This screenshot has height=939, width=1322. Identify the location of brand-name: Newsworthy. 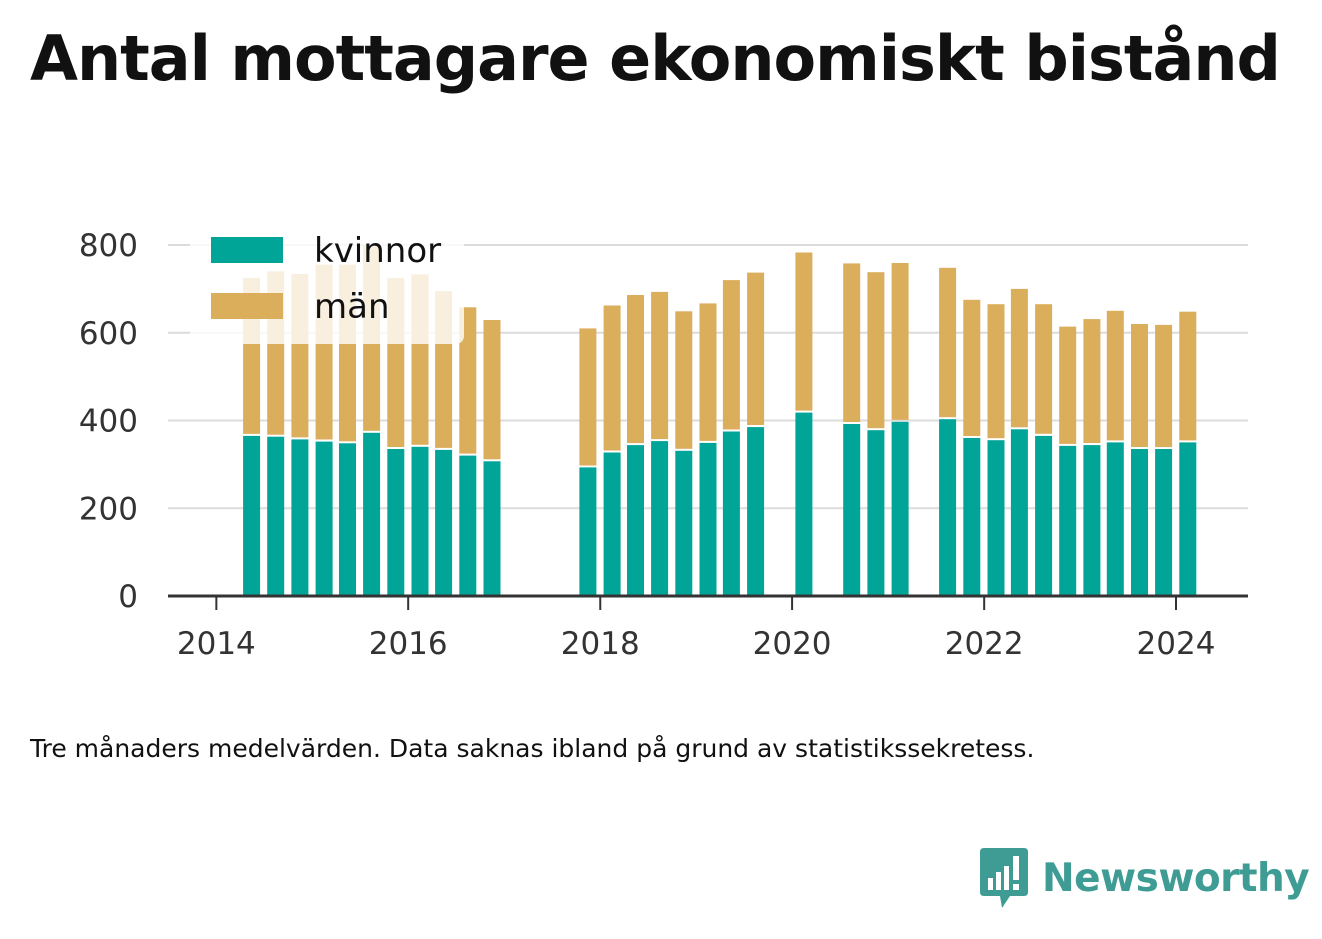
(1176, 878).